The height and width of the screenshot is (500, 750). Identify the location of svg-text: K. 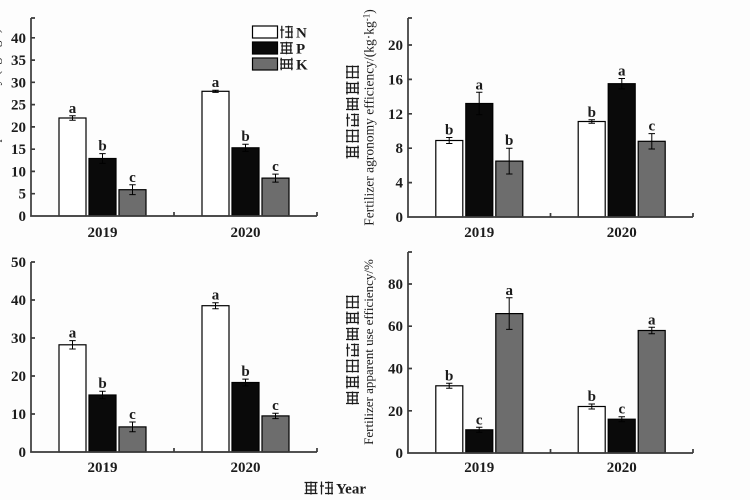
(302, 66).